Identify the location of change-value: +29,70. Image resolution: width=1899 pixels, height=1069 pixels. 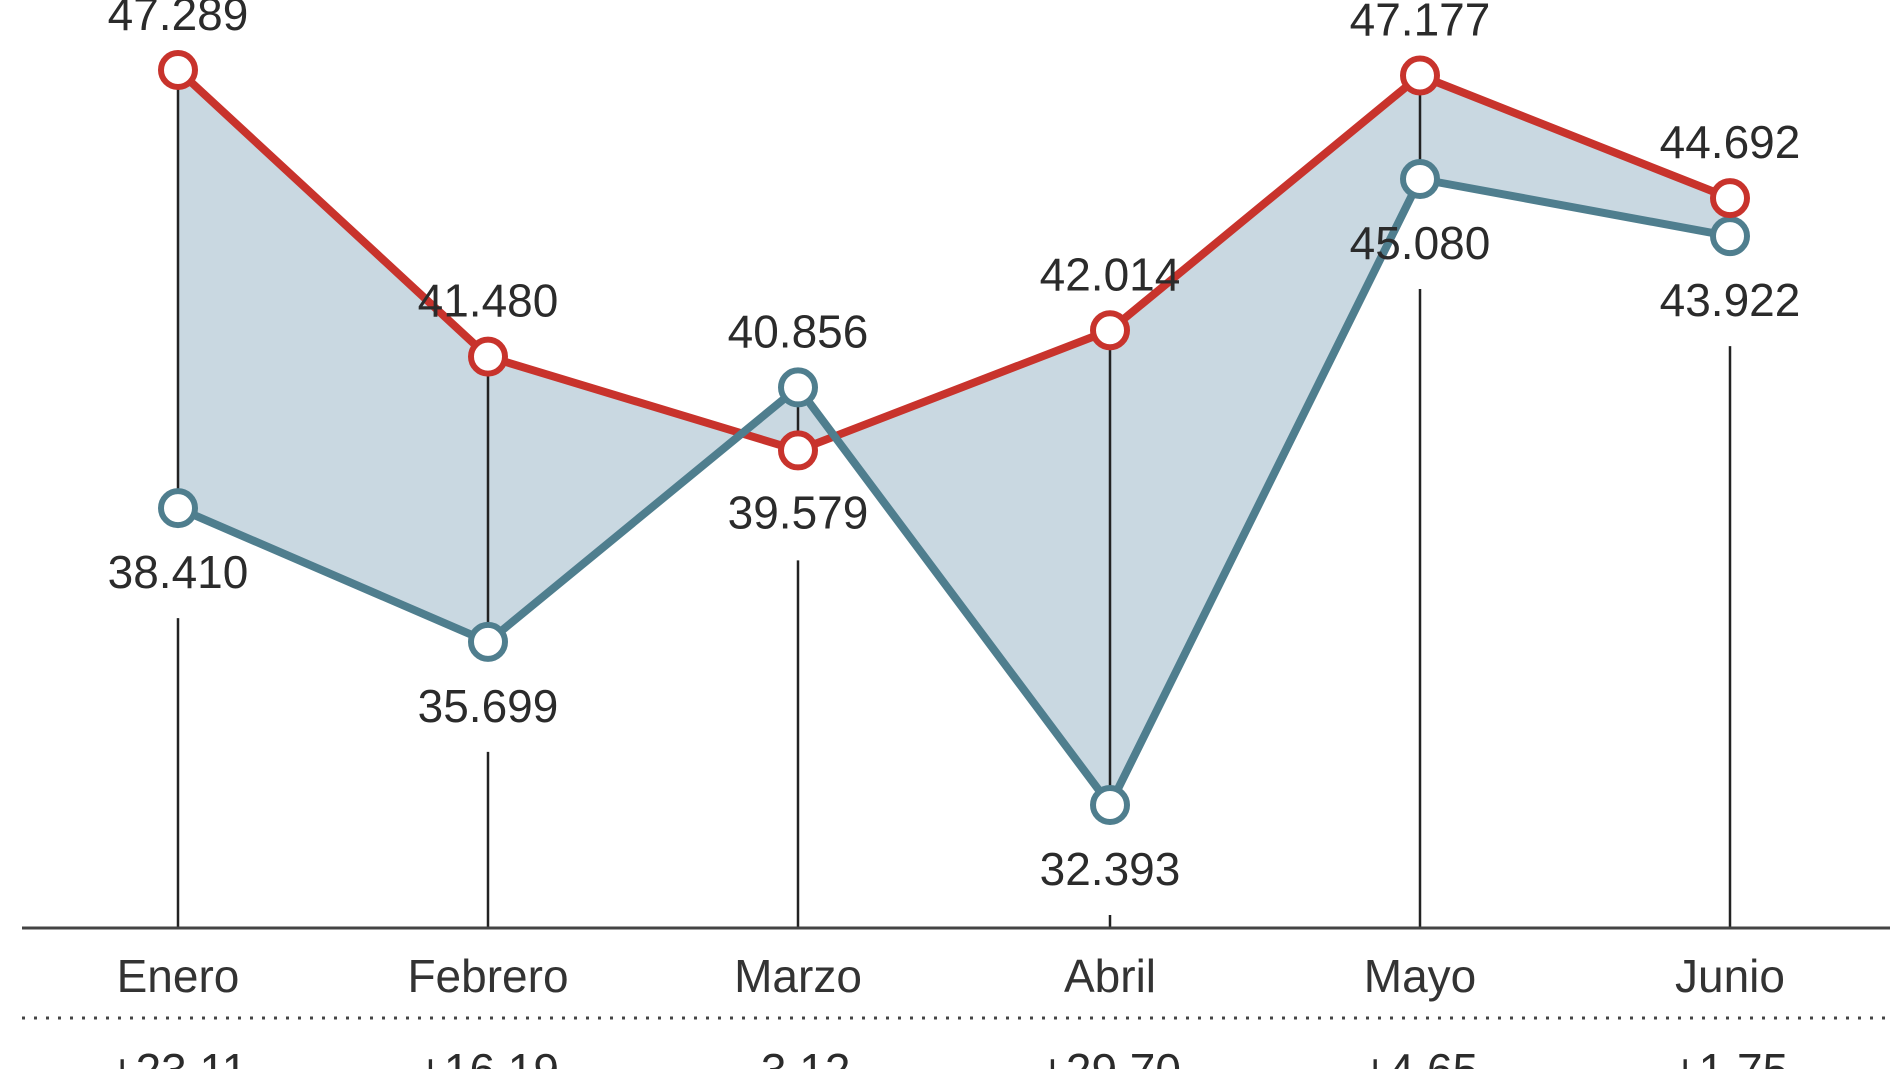
(1110, 1056).